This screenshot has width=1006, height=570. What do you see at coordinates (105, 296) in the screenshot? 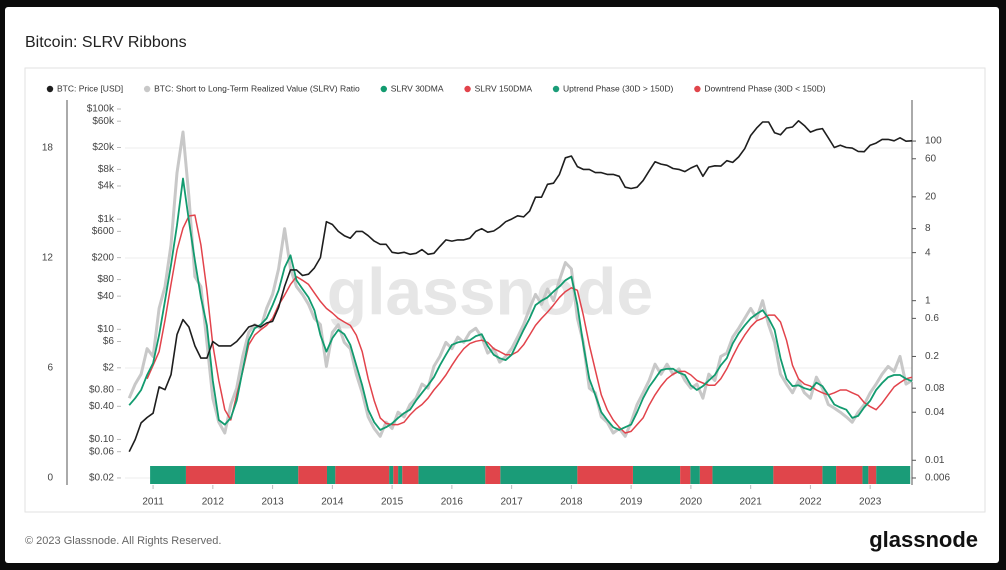
I see `y-tick-label: $40` at bounding box center [105, 296].